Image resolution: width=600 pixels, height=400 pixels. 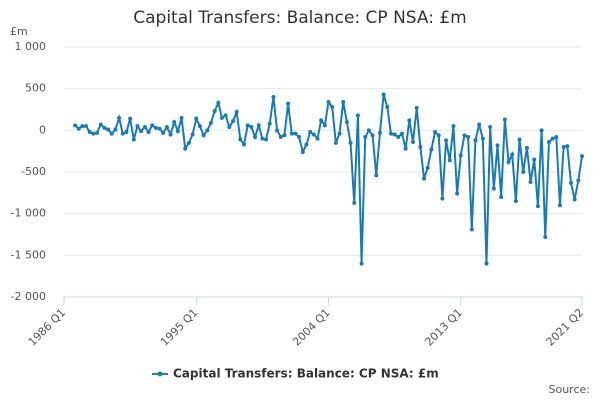 I want to click on x-tick-label: 1995 Q1, so click(x=179, y=327).